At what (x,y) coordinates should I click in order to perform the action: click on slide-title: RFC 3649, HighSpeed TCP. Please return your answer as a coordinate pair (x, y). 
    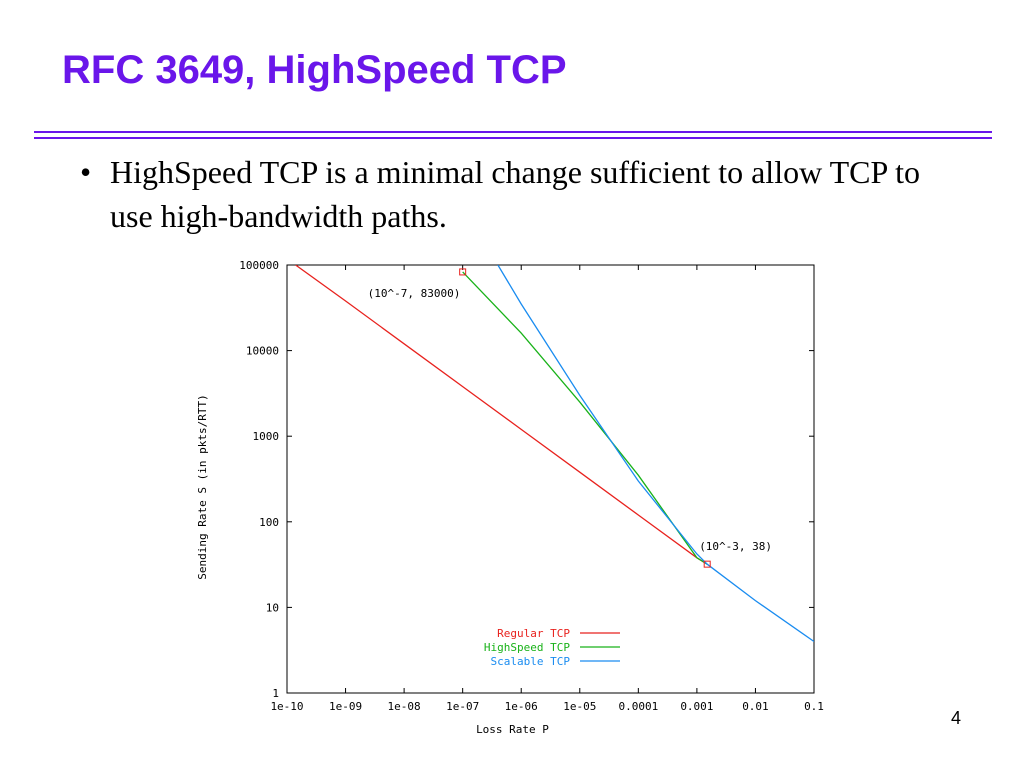
    Looking at the image, I should click on (314, 70).